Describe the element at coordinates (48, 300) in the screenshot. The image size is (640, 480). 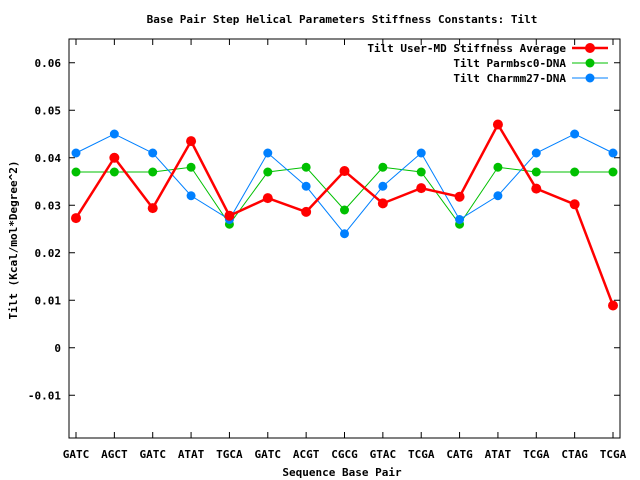
I see `y-tick-label: 0.01` at that location.